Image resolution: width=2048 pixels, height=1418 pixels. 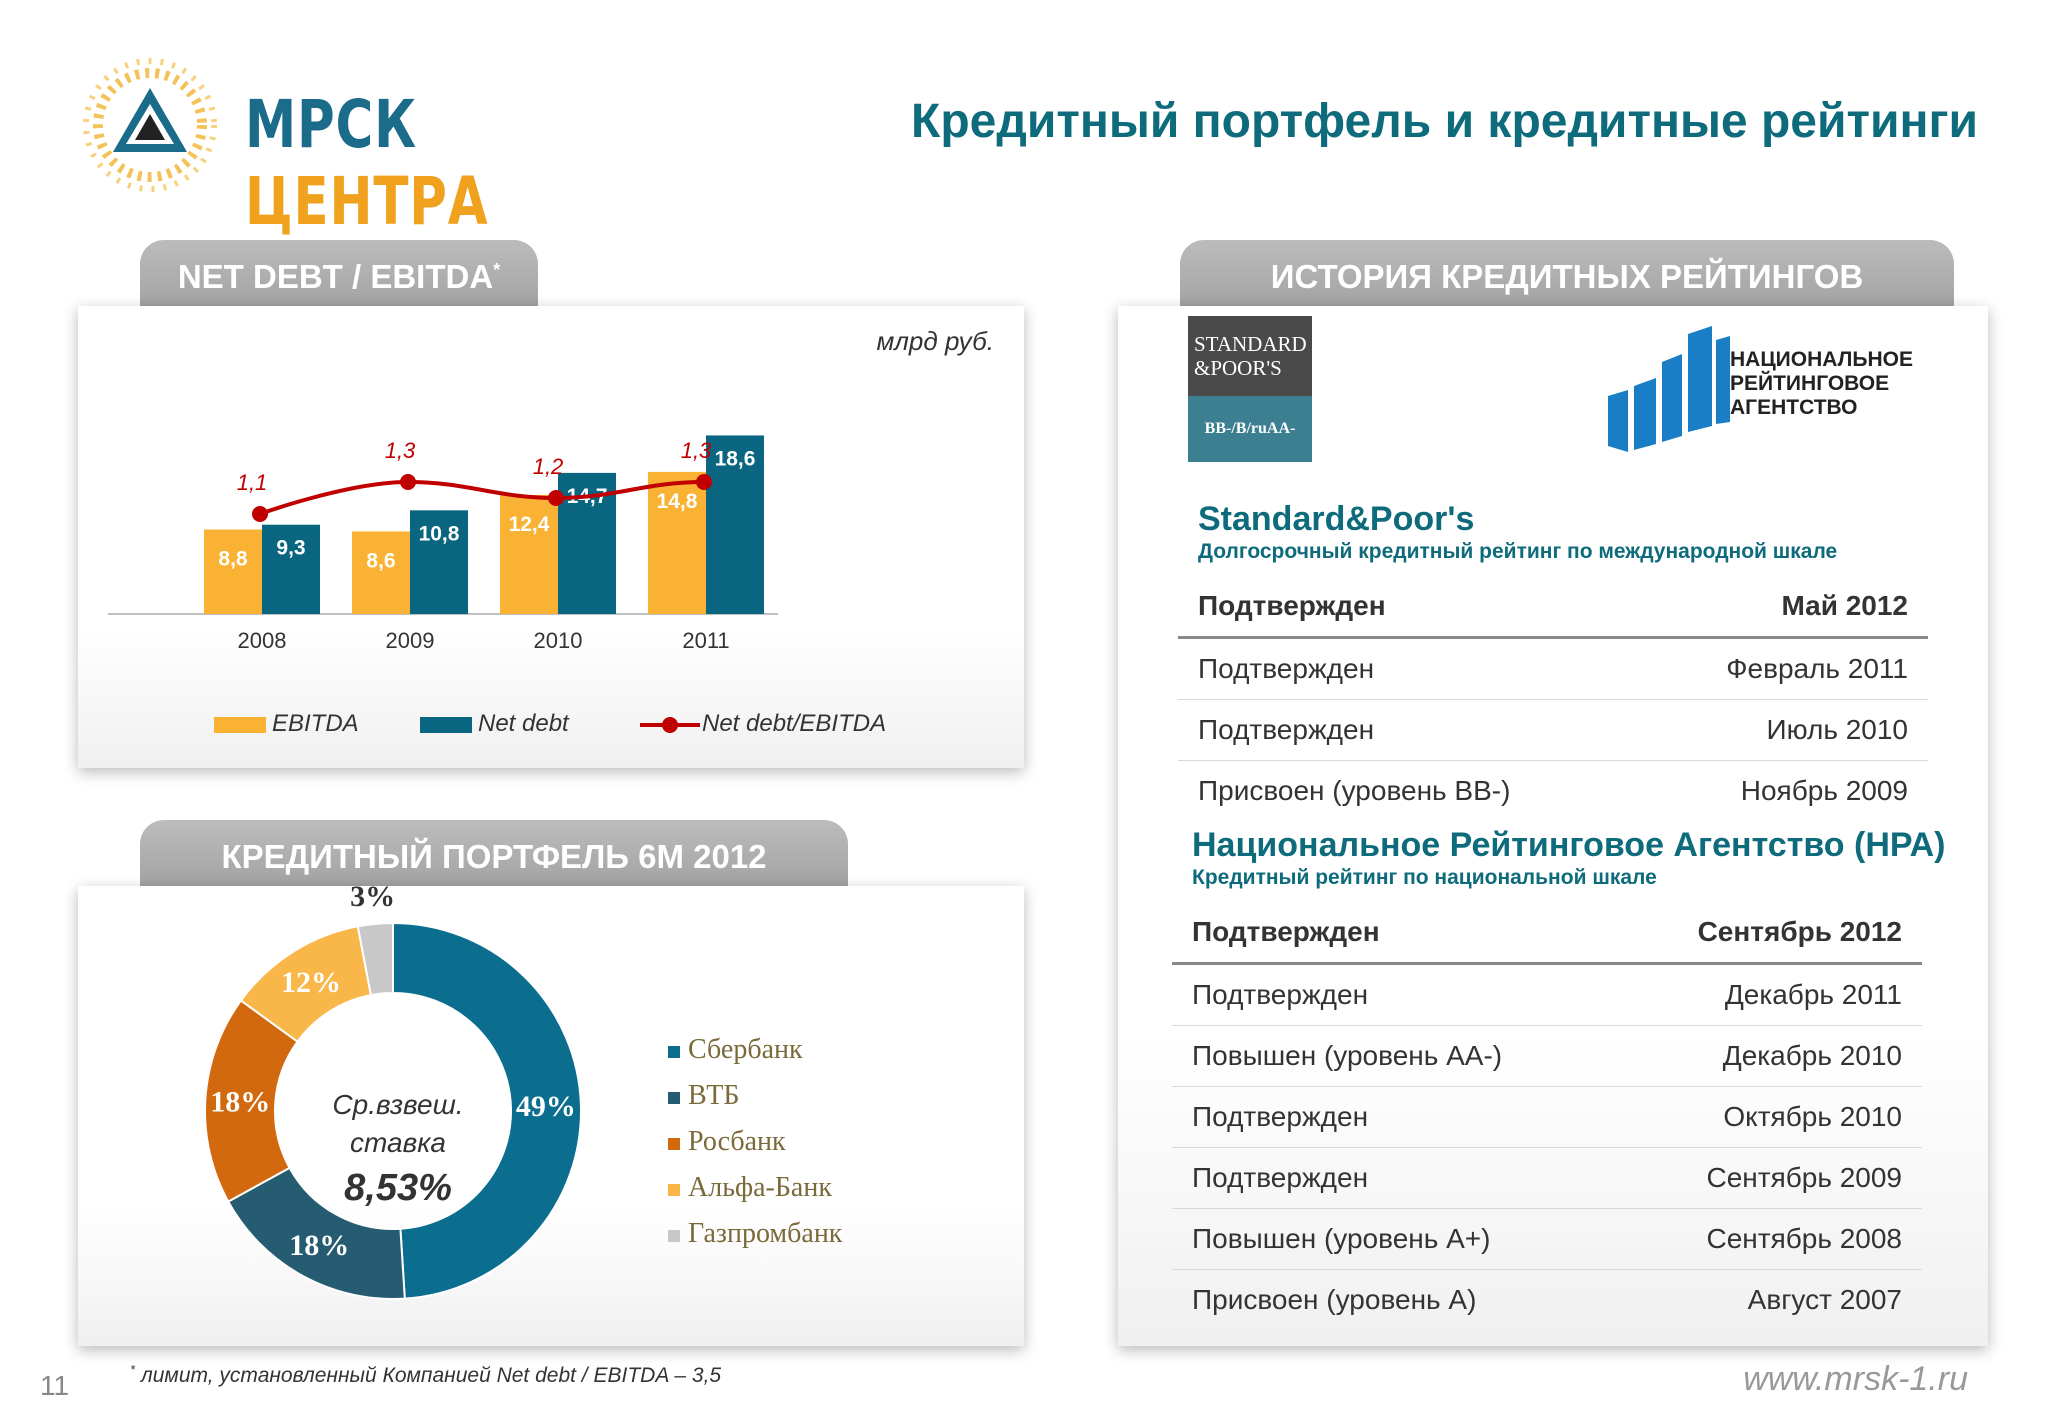 What do you see at coordinates (1794, 407) in the screenshot?
I see `nra-logo-line3: АГЕНТСТВО` at bounding box center [1794, 407].